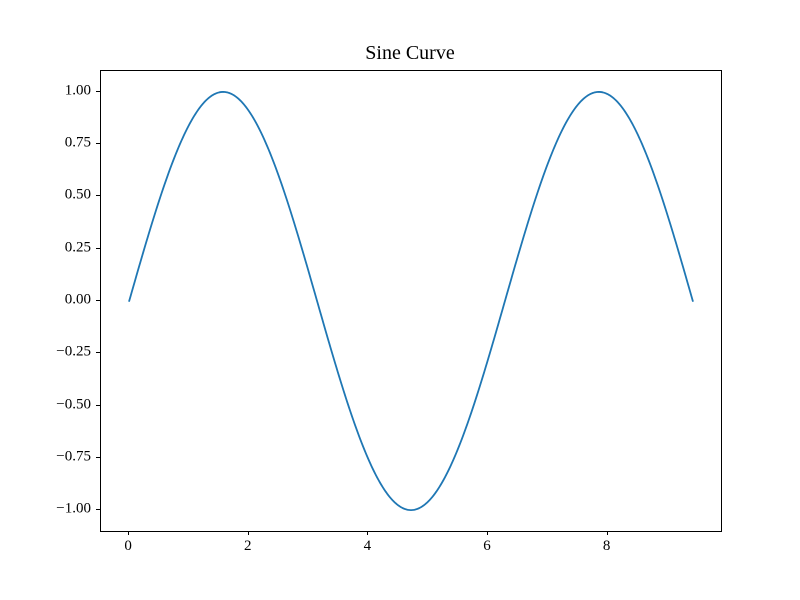  I want to click on x-tick-label: 2, so click(248, 546).